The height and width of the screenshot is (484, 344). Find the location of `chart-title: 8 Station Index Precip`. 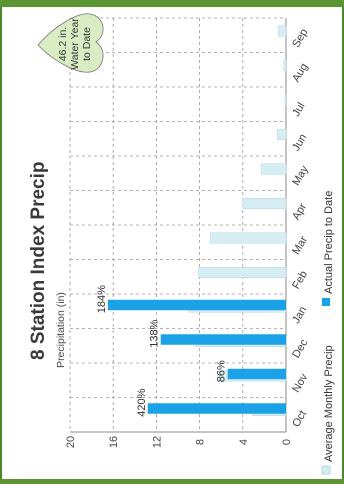

chart-title: 8 Station Index Precip is located at coordinates (38, 261).